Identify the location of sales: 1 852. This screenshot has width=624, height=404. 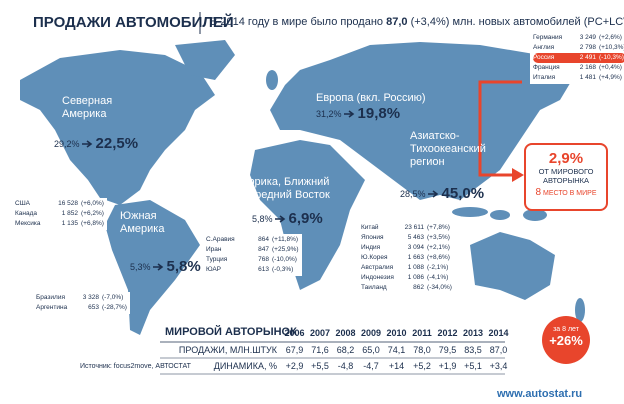
(69, 213).